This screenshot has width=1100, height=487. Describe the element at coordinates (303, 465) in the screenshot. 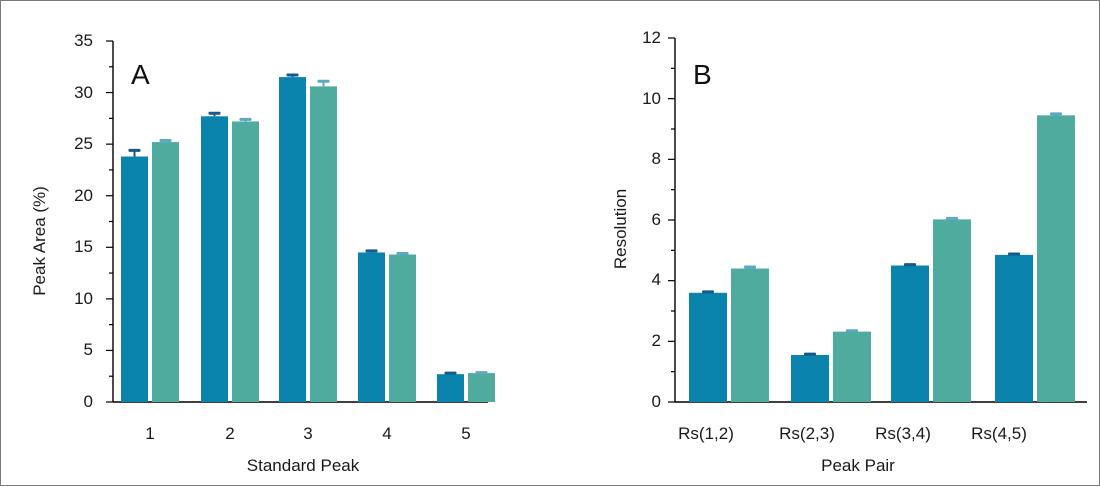

I see `panel-a-x-axis-label: Standard Peak` at that location.